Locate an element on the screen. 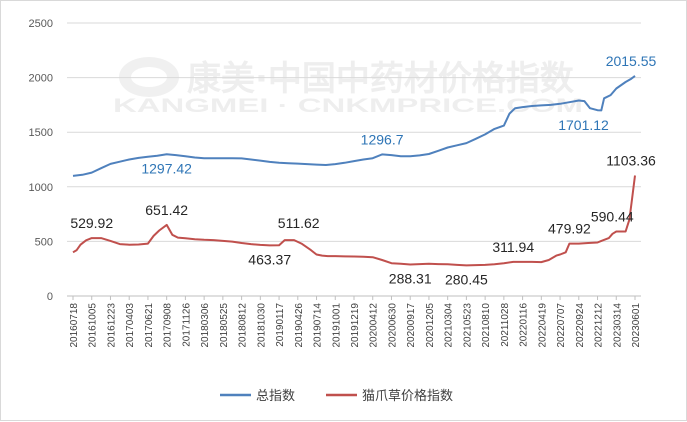 Image resolution: width=687 pixels, height=422 pixels. x-tick-label: 20211028 is located at coordinates (505, 325).